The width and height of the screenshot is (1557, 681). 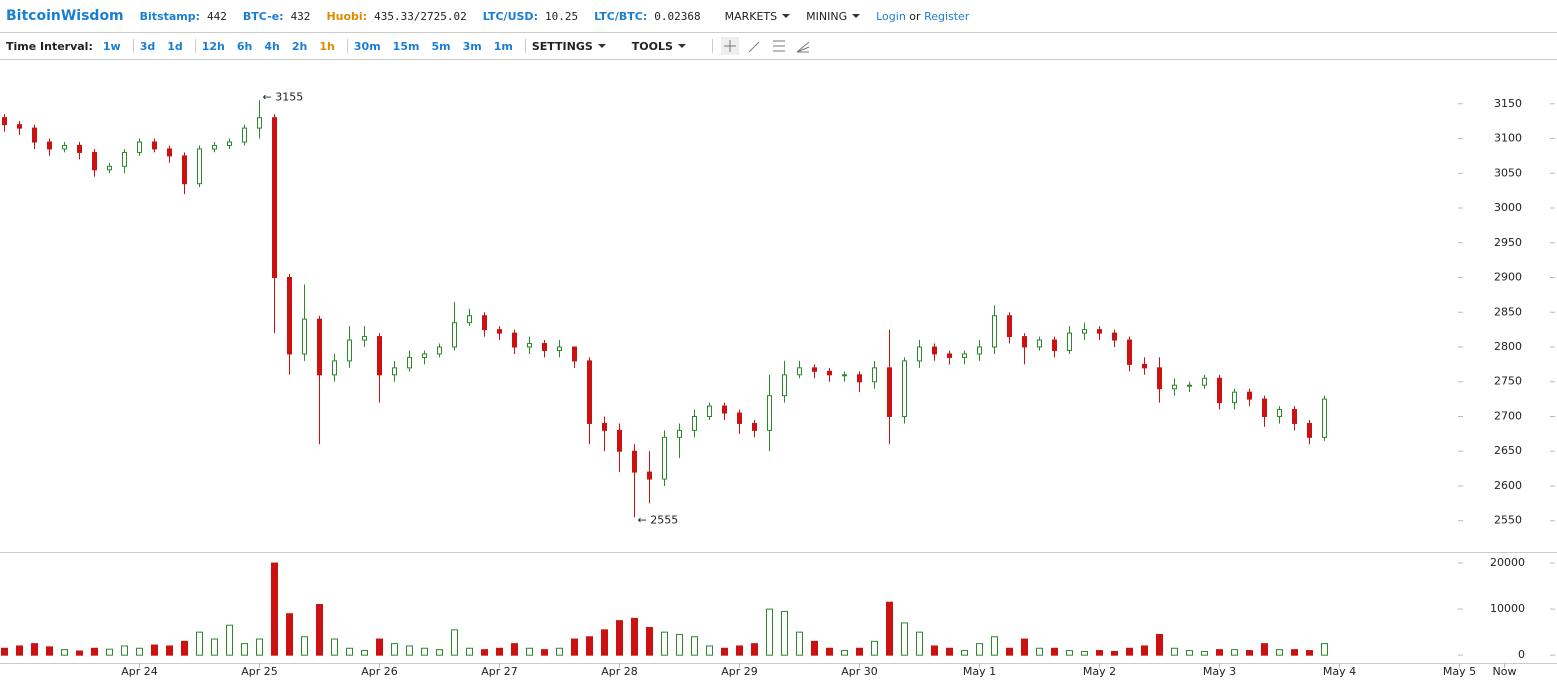 I want to click on interval-option: 30m, so click(x=367, y=46).